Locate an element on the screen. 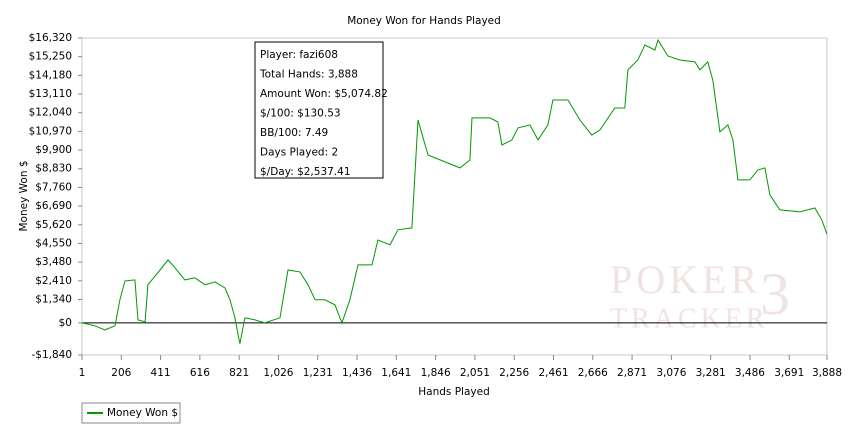 Image resolution: width=848 pixels, height=441 pixels. watermark: POKER is located at coordinates (685, 279).